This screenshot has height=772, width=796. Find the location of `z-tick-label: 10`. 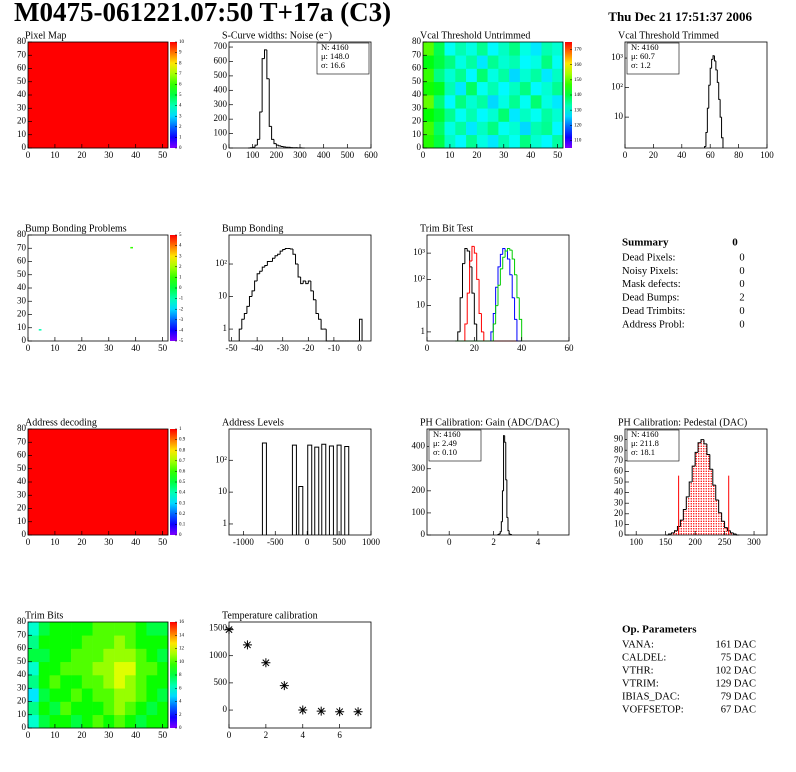

z-tick-label: 10 is located at coordinates (182, 662).